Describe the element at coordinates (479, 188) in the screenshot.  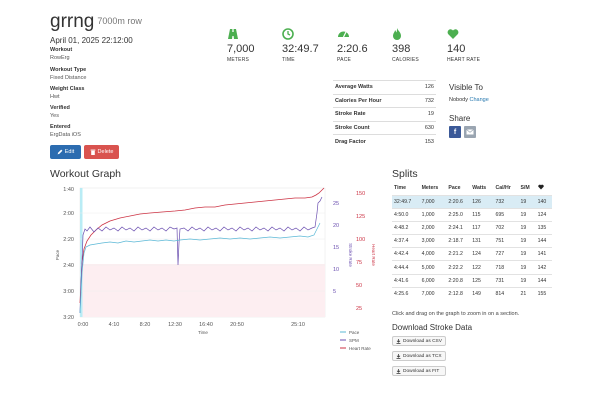
I see `col-watts: Watts` at that location.